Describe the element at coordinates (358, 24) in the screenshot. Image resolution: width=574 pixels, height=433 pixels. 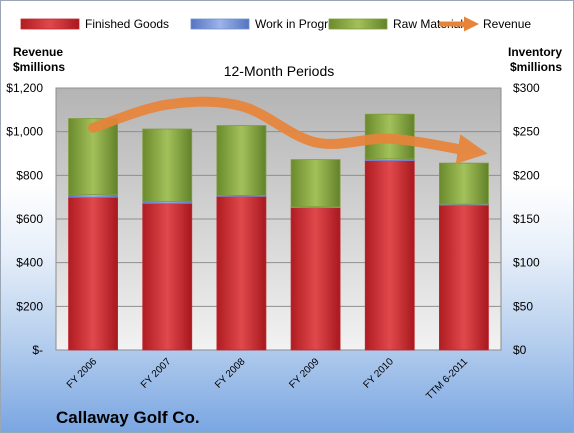
I see `legend-raw-materials-swatch` at that location.